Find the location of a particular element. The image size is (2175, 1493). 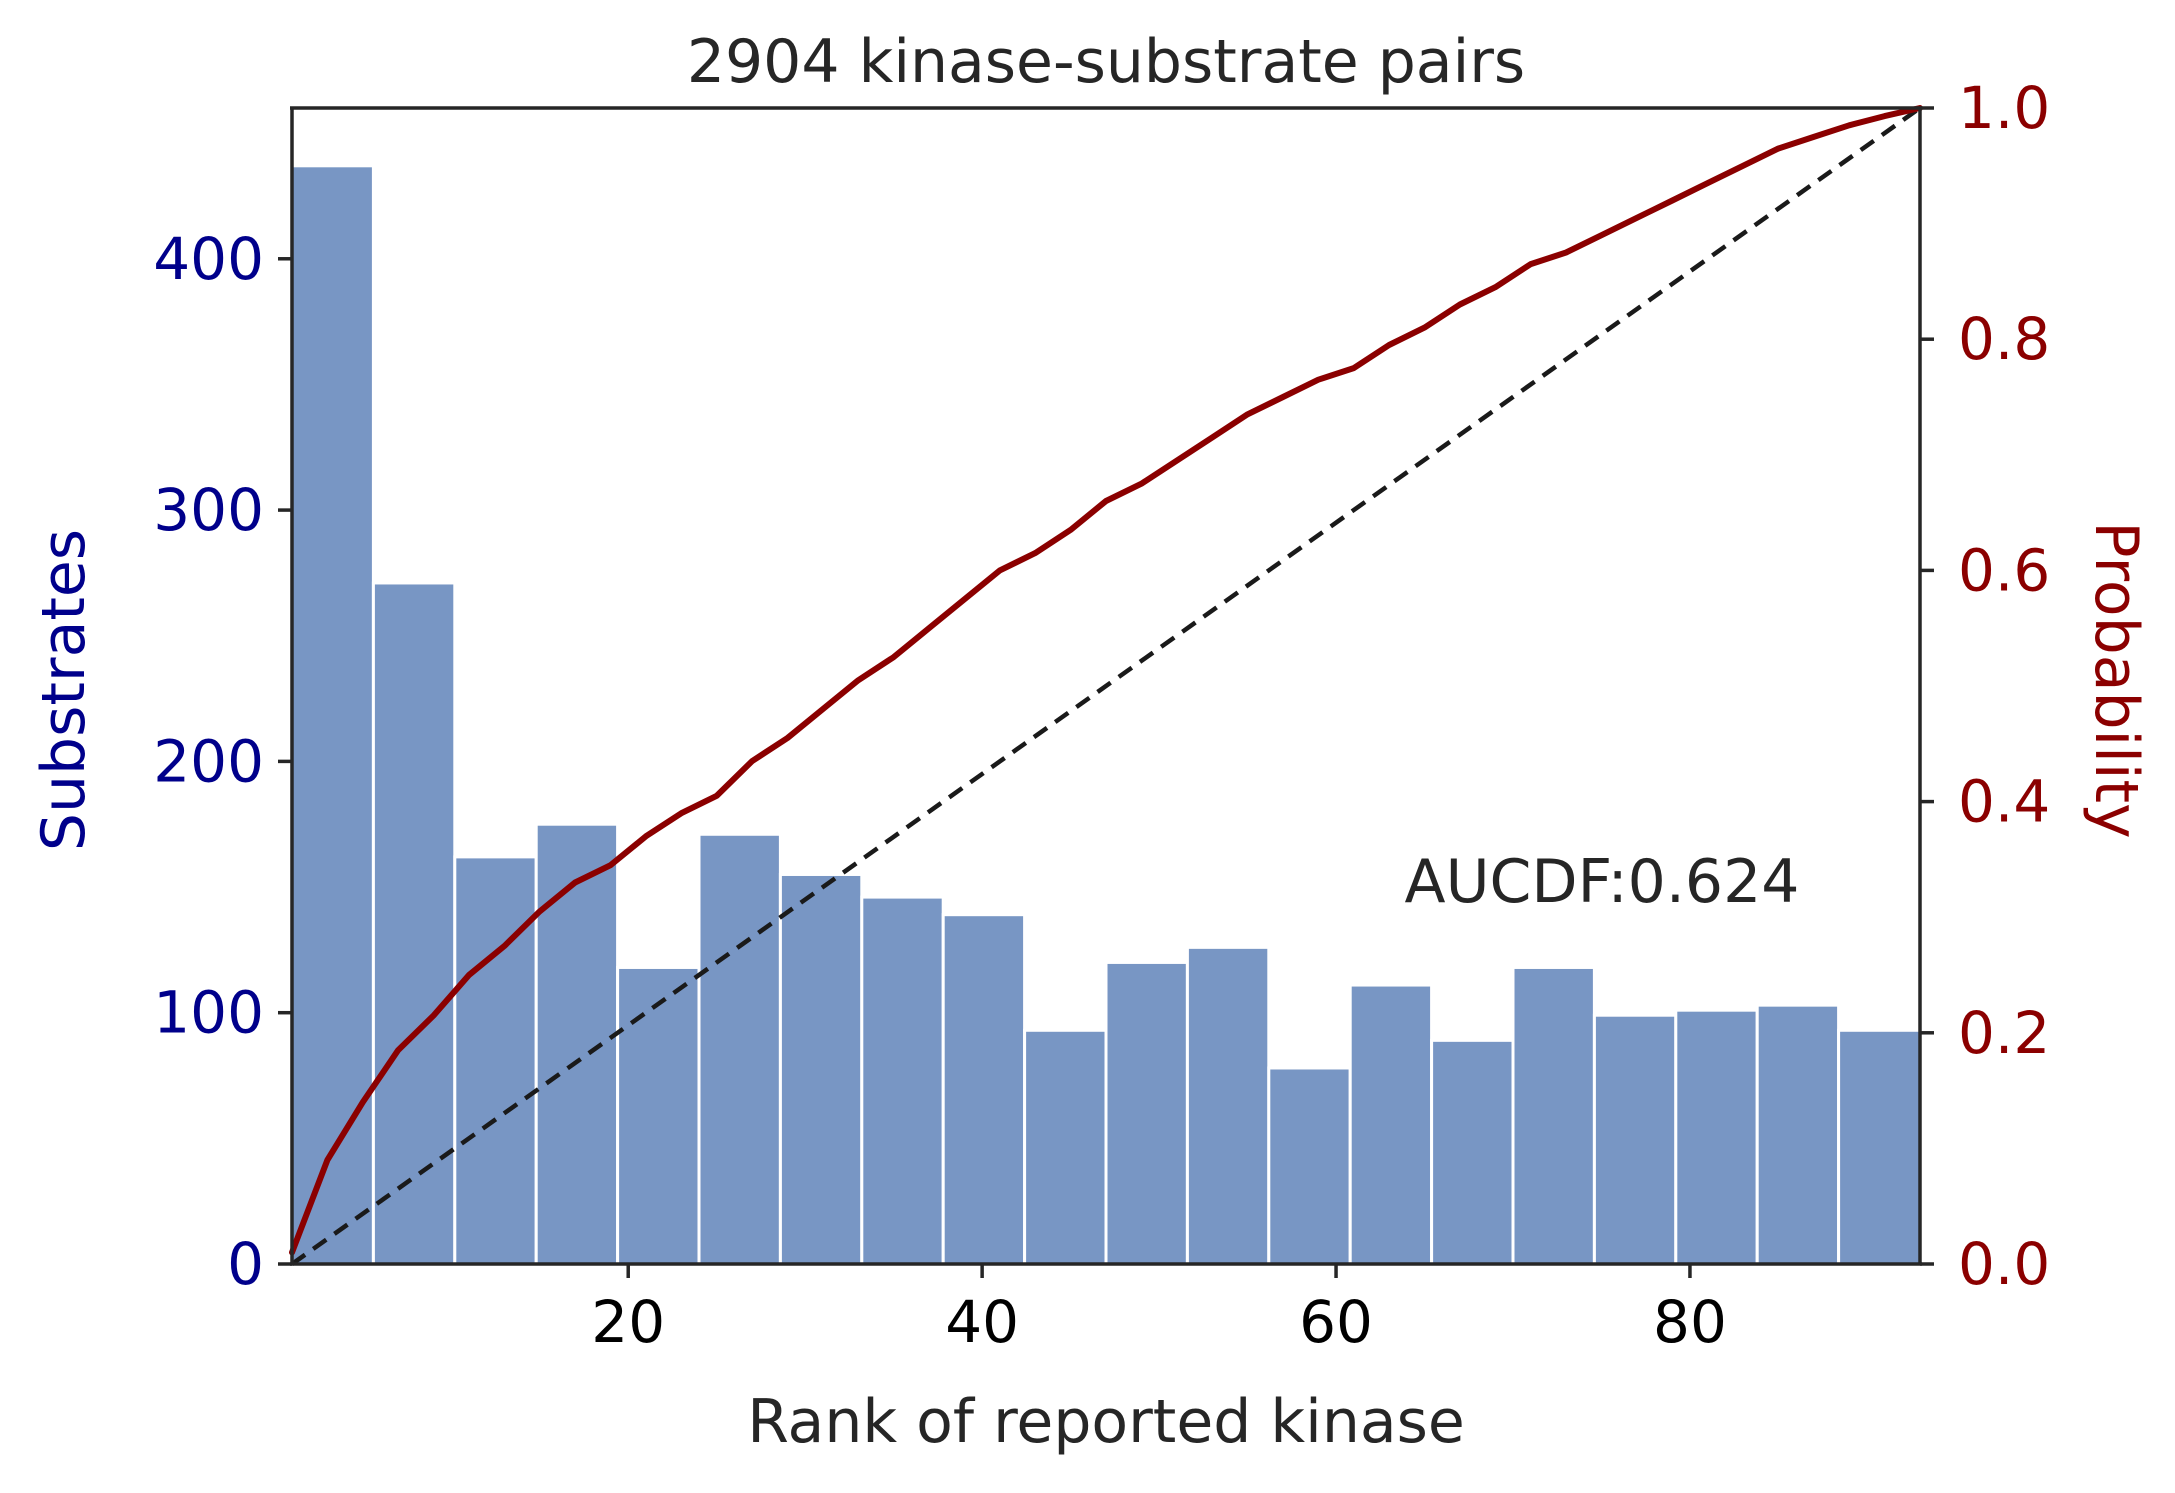

right-y-axis-label: Probability is located at coordinates (2116, 679).